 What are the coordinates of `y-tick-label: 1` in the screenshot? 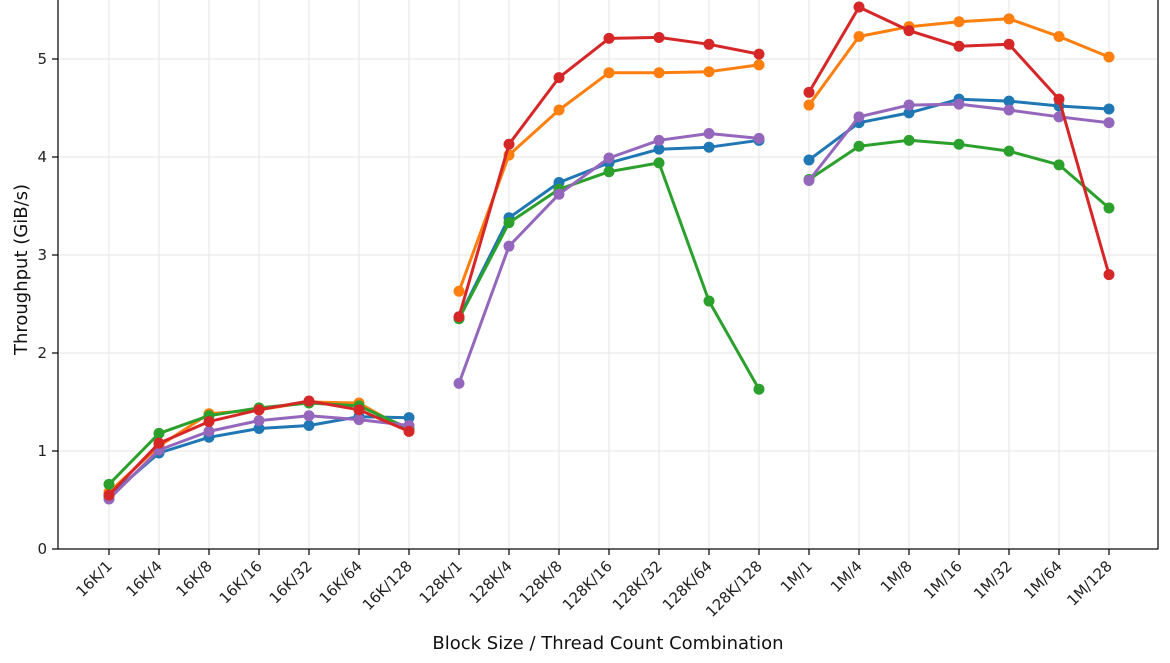 It's located at (42, 451).